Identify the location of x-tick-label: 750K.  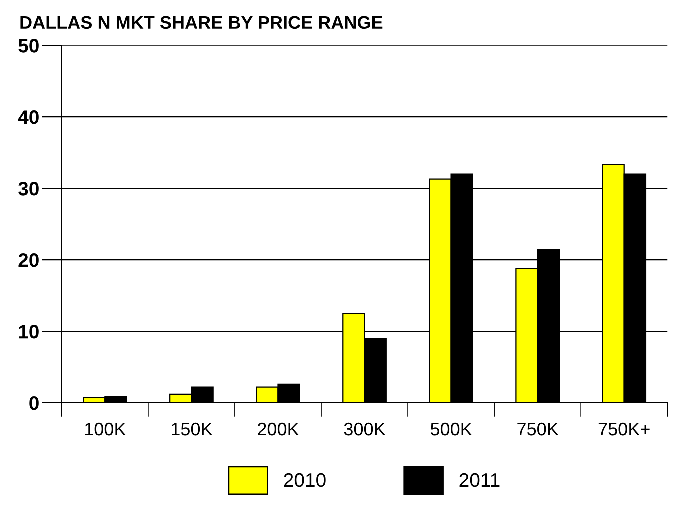
(538, 429).